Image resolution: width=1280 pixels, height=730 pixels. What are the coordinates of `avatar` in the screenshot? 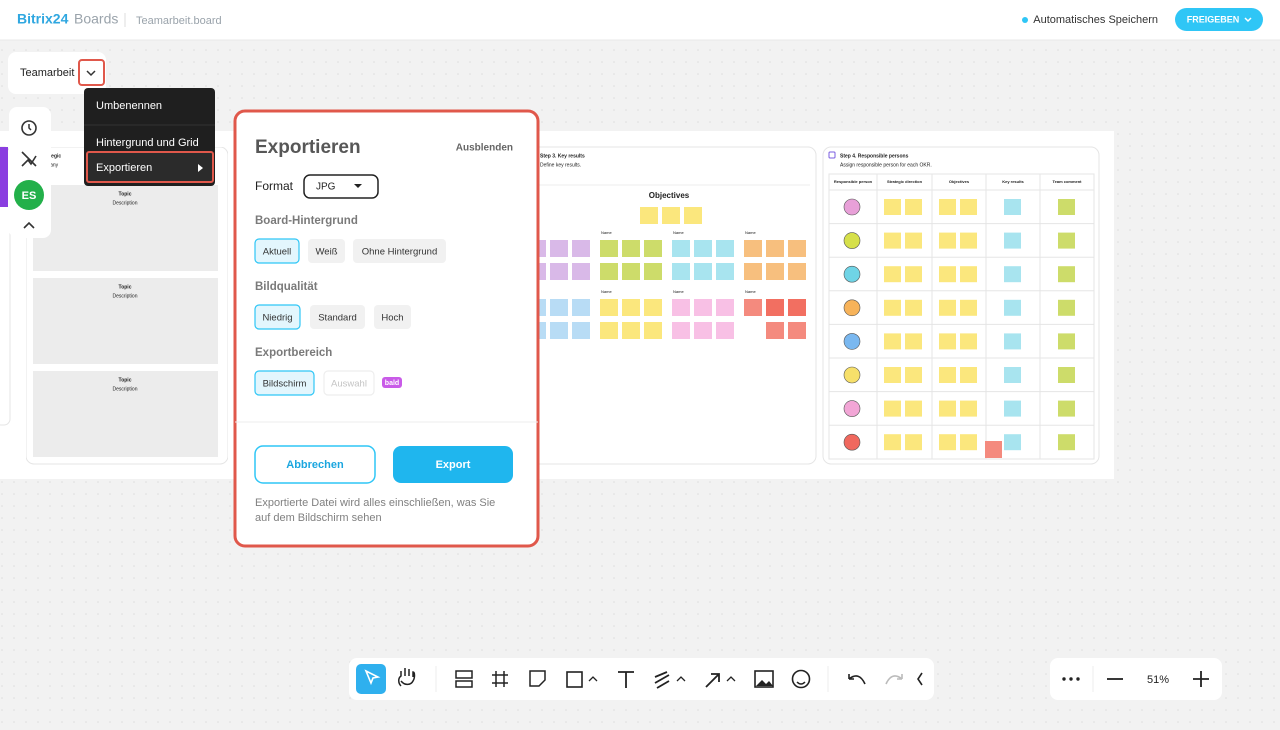 It's located at (29, 195).